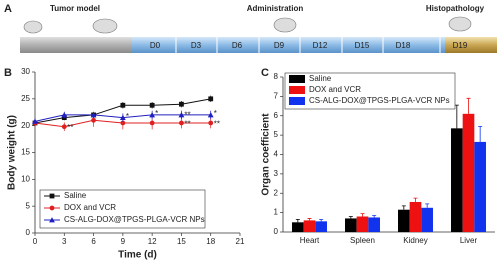 The width and height of the screenshot is (500, 263). What do you see at coordinates (276, 115) in the screenshot?
I see `y-tick-label: 6` at bounding box center [276, 115].